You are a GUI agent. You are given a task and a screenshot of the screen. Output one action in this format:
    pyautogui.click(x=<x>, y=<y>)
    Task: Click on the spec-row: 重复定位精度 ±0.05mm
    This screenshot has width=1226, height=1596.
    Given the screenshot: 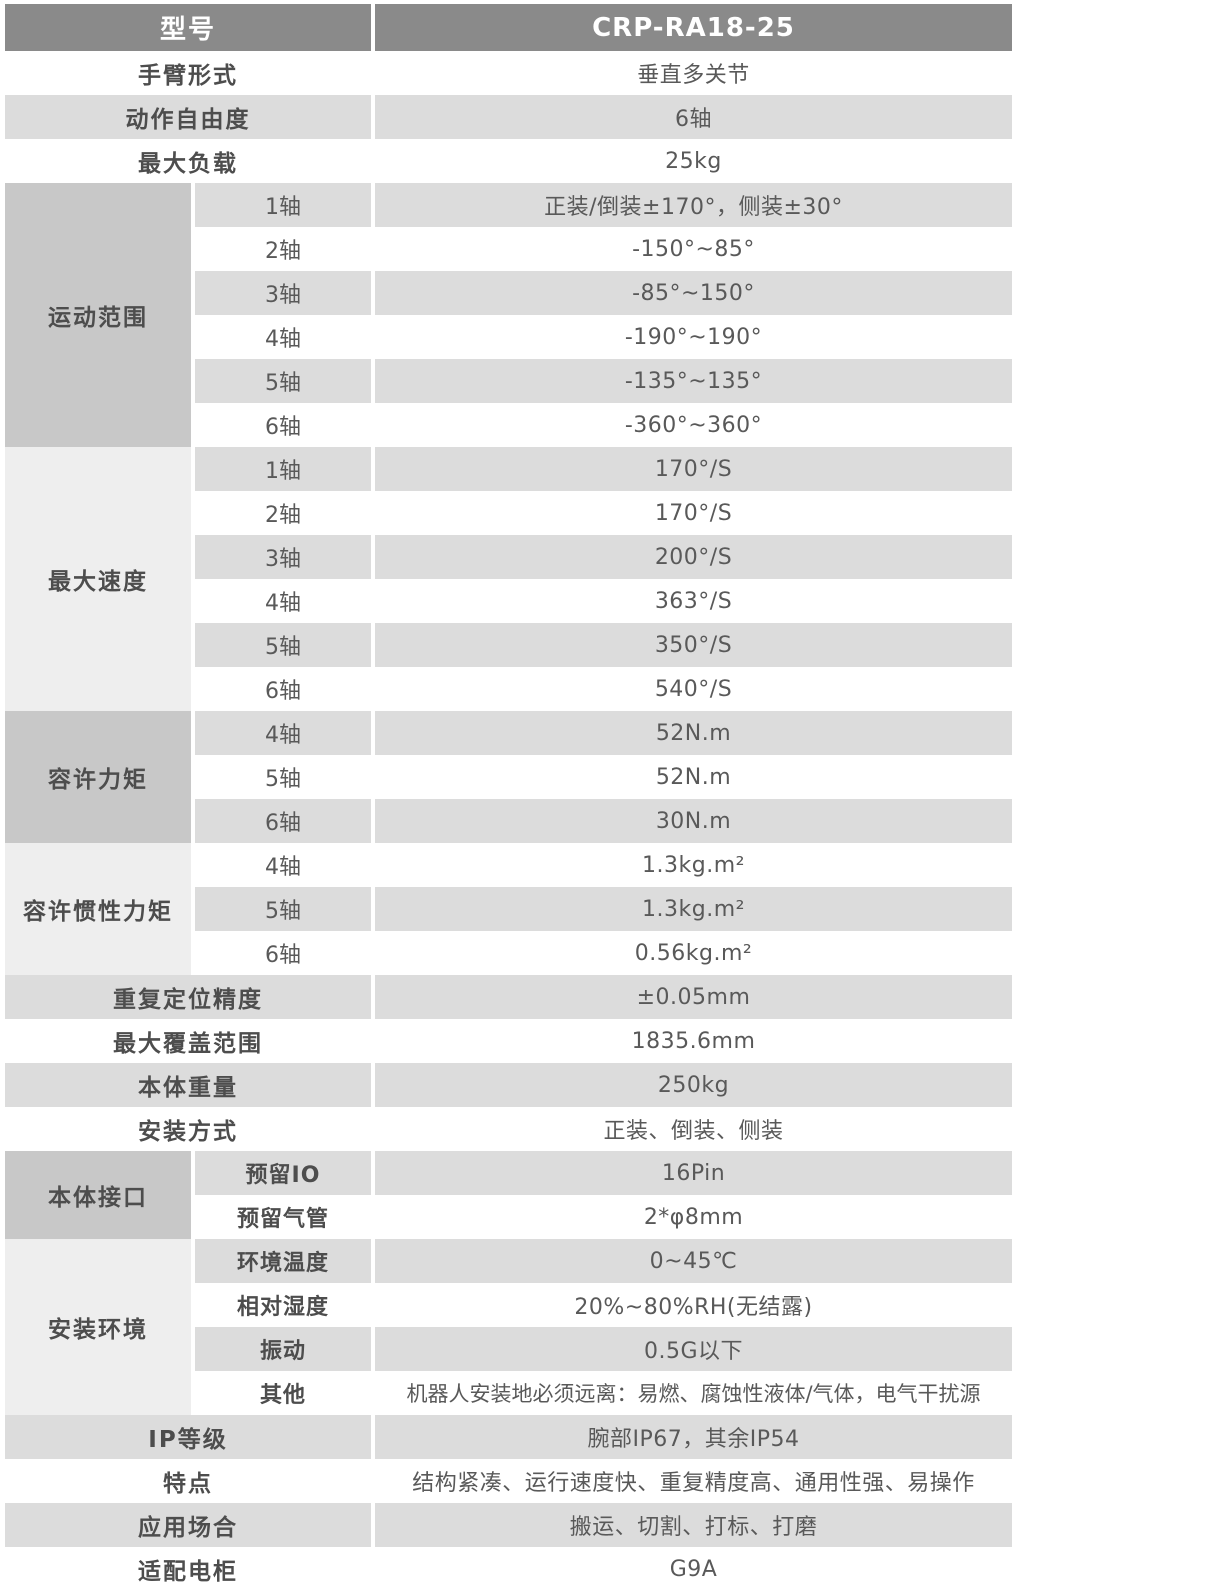 What is the action you would take?
    pyautogui.click(x=508, y=997)
    